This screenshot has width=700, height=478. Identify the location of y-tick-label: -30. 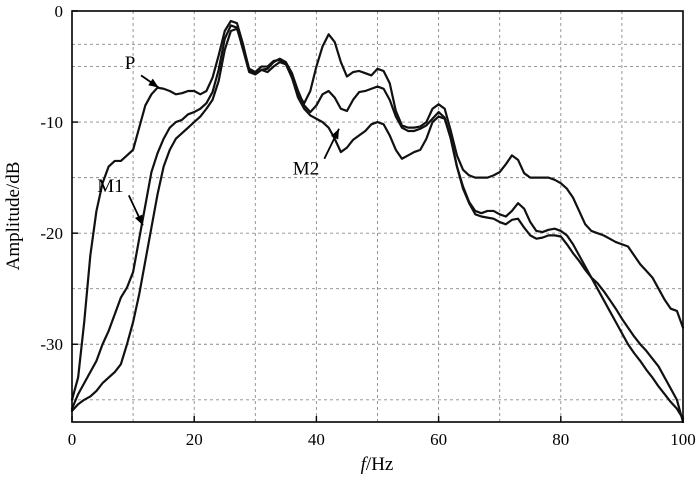
(51, 344).